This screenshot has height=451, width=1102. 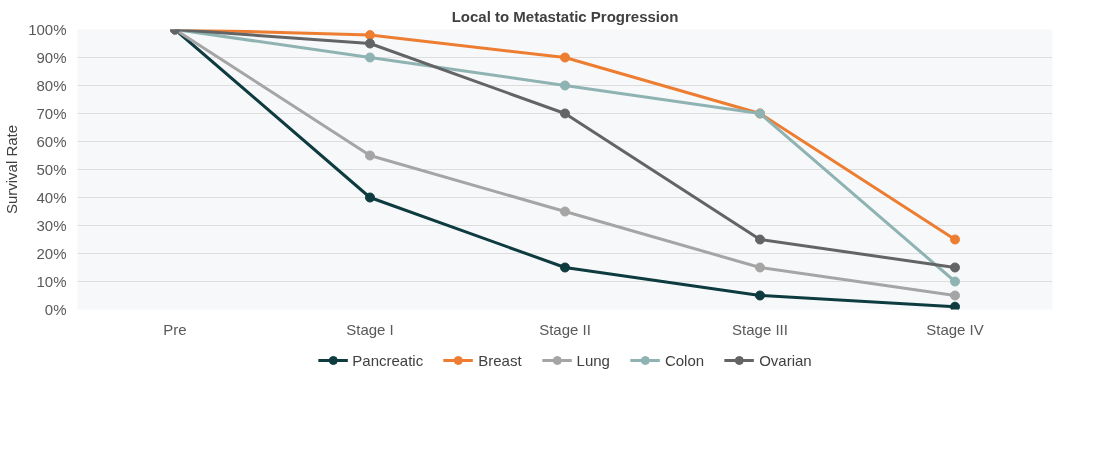 I want to click on y-axis-title: Survival Rate, so click(x=12, y=169).